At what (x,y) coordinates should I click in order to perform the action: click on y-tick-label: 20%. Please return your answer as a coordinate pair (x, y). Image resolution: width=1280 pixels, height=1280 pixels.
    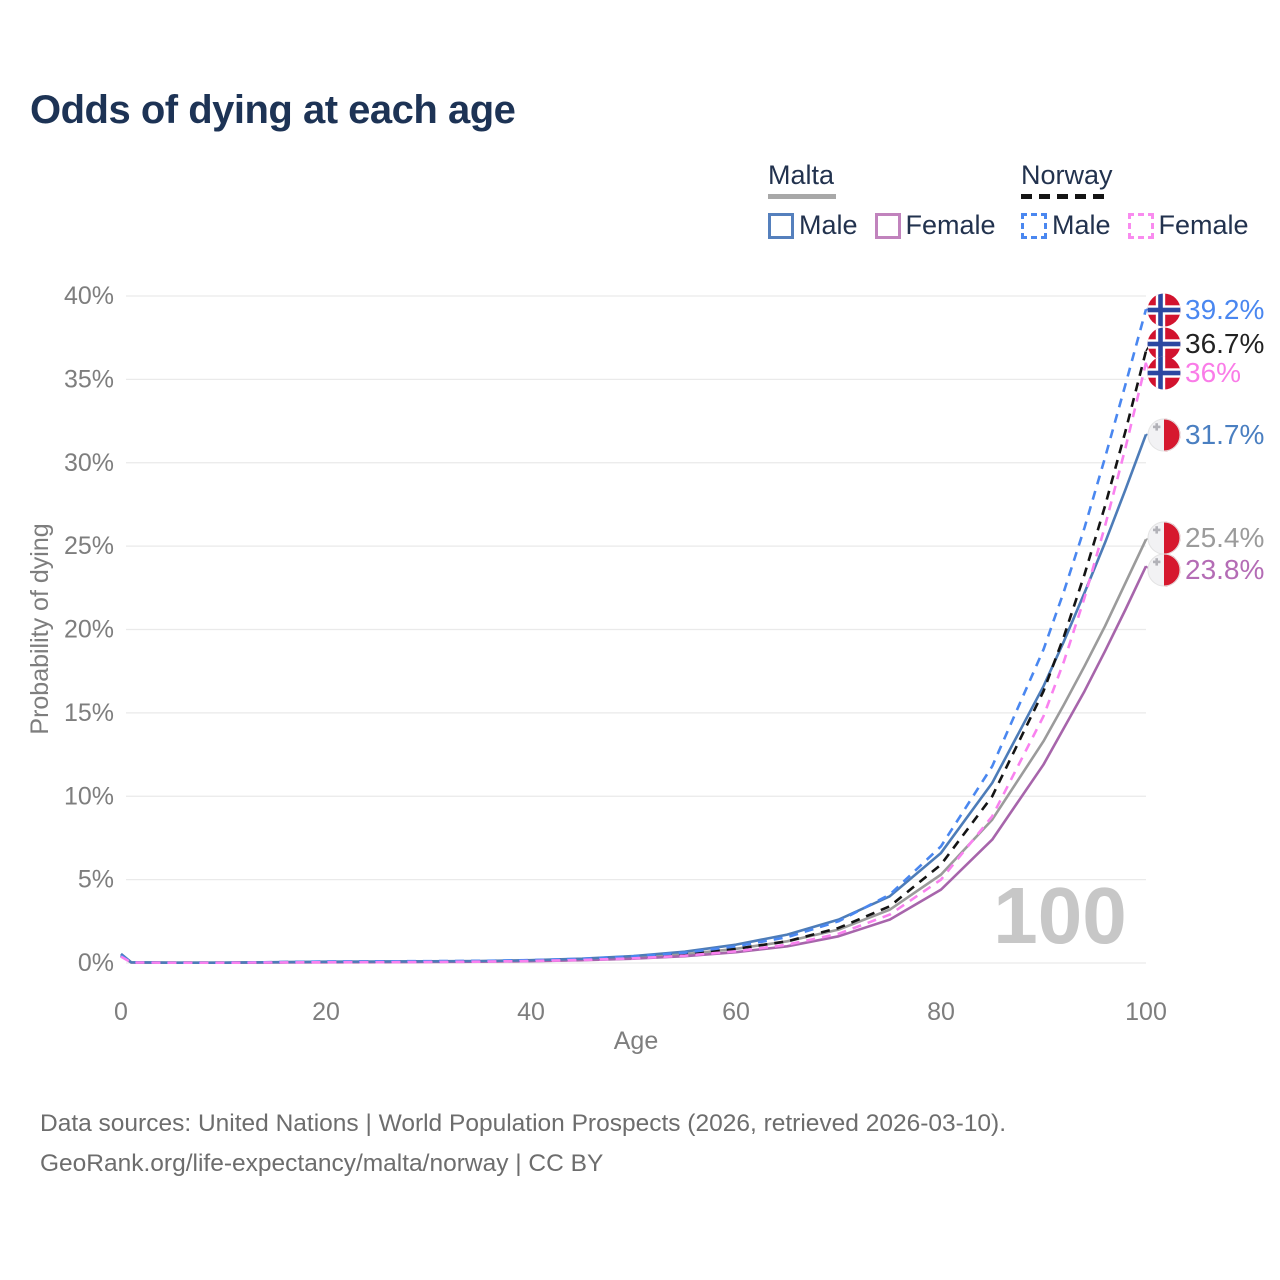
    Looking at the image, I should click on (89, 630).